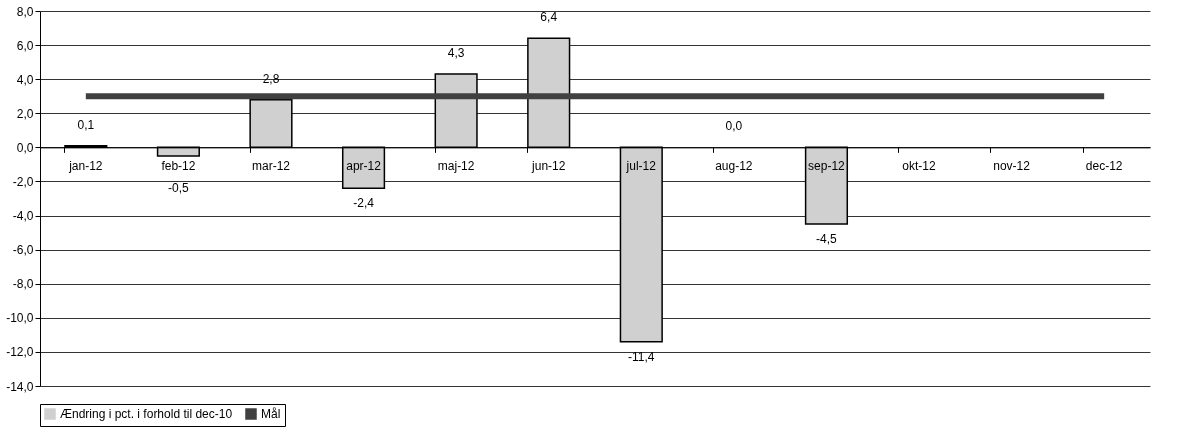 The image size is (1192, 442). I want to click on data-label: -0,5, so click(179, 188).